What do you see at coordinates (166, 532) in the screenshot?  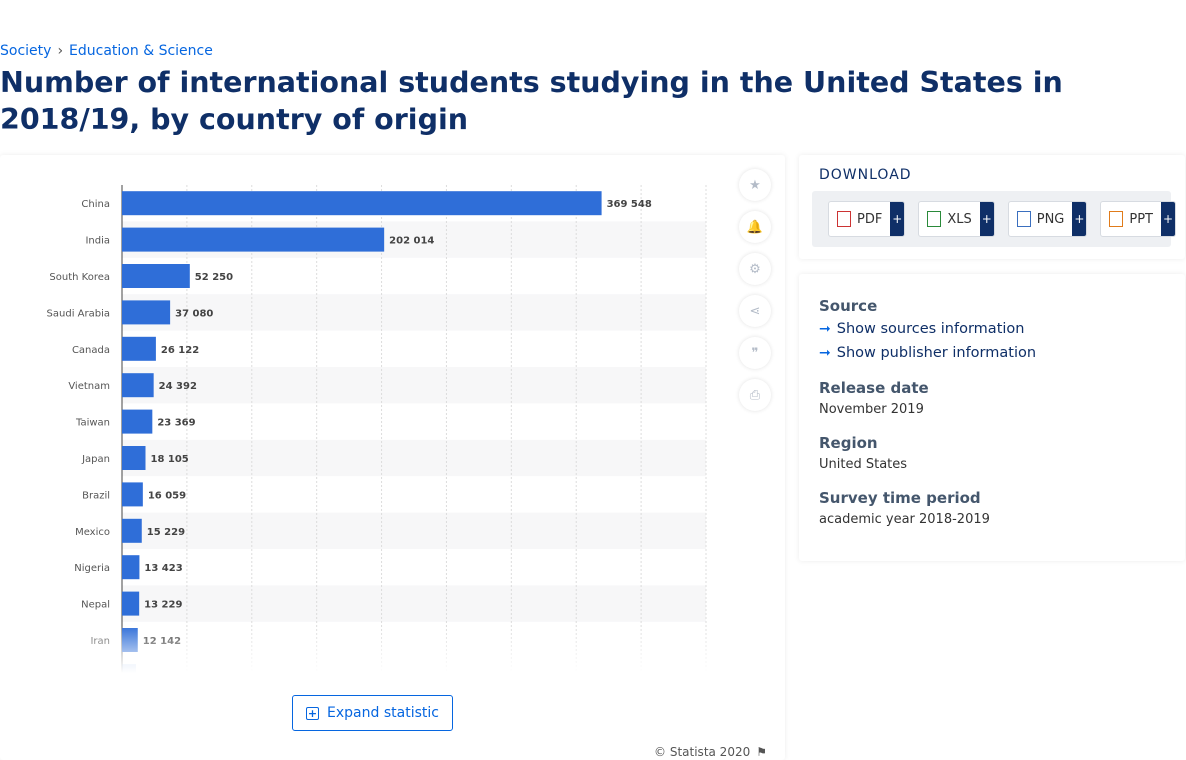 I see `value-label: 15 229` at bounding box center [166, 532].